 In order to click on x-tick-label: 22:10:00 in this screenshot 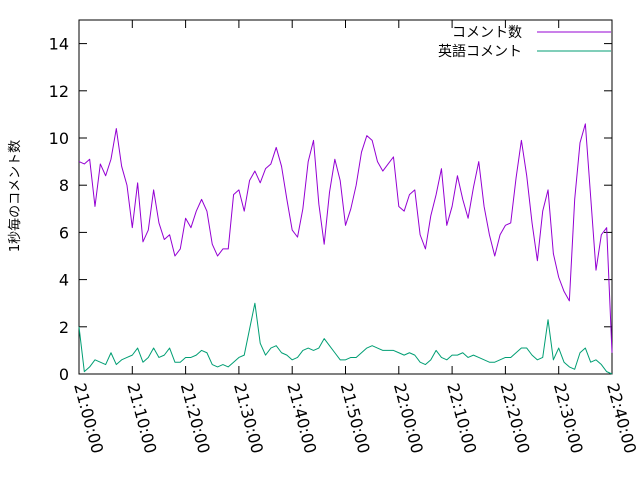, I will do `click(461, 418)`.